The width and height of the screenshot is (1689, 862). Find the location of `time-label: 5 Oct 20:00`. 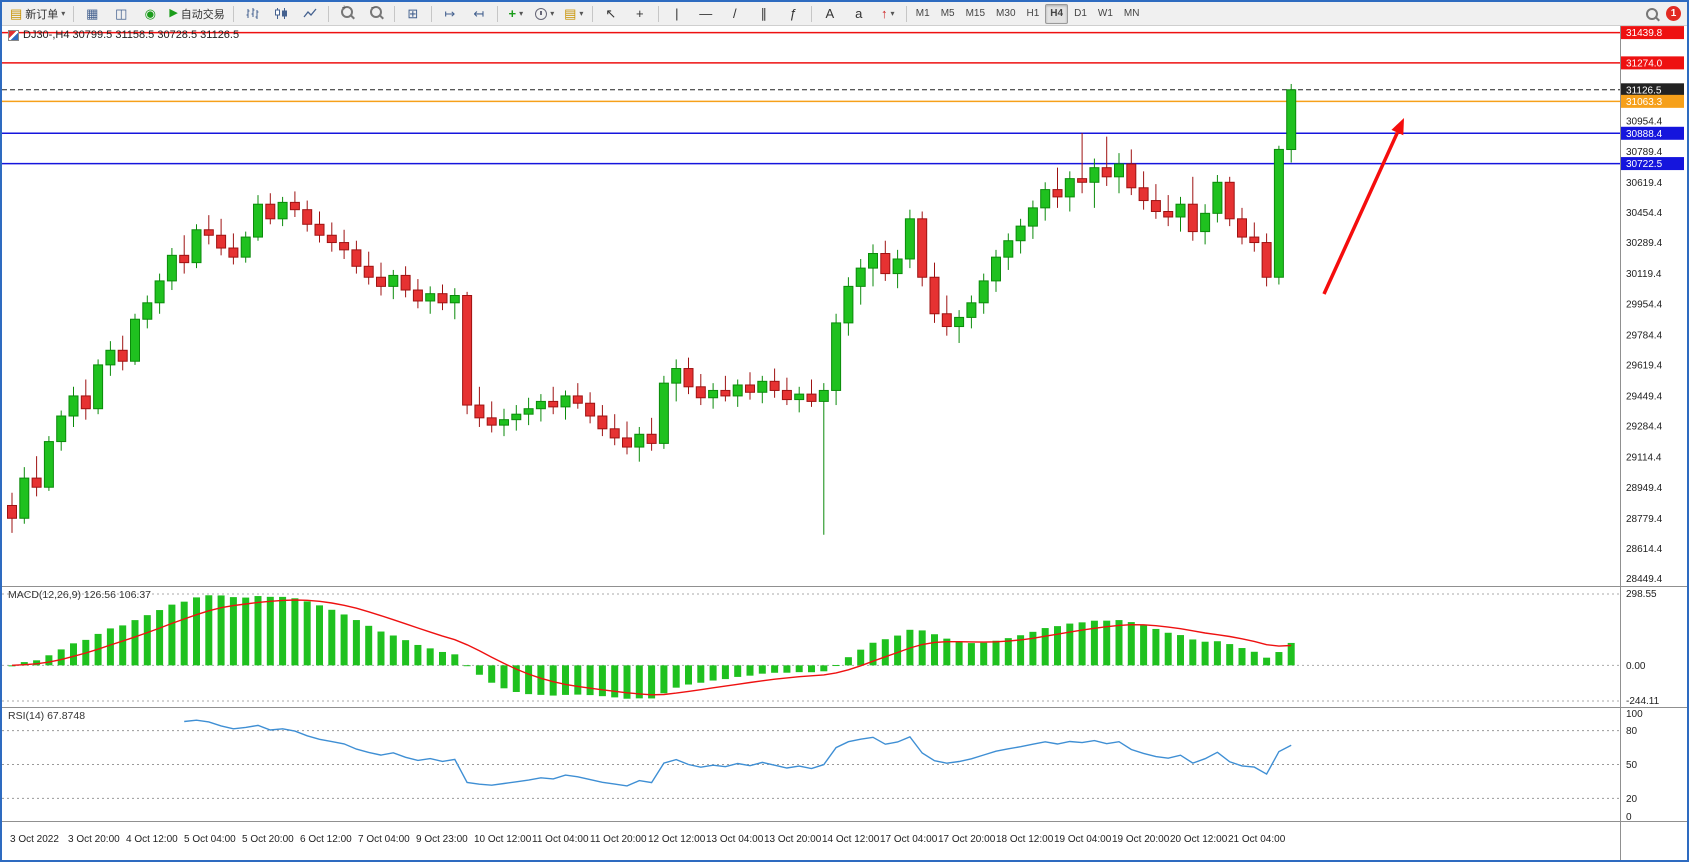

time-label: 5 Oct 20:00 is located at coordinates (268, 839).